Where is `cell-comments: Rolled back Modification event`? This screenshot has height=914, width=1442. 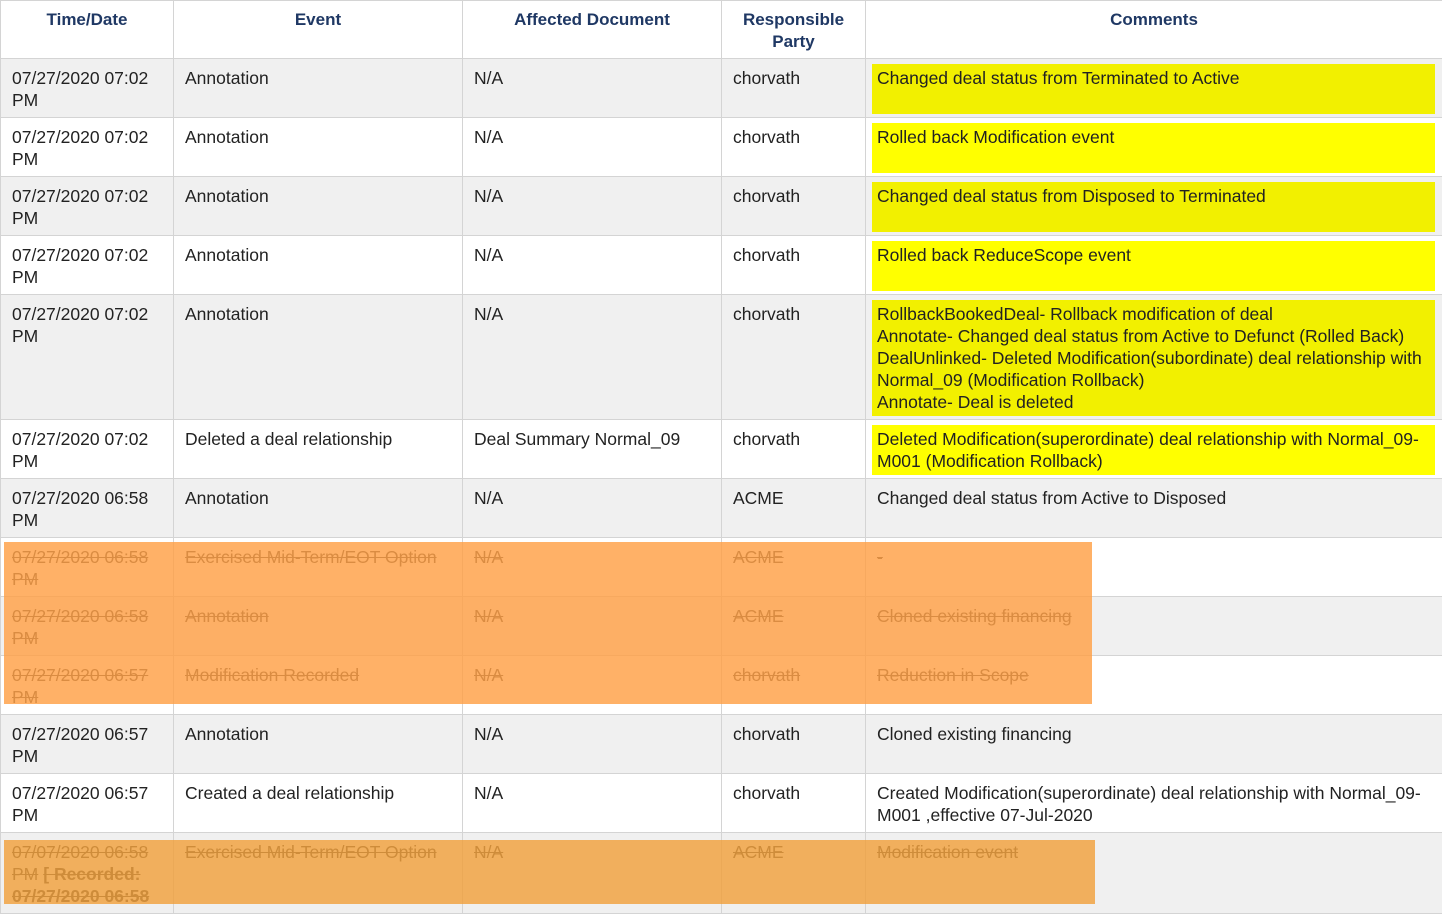
cell-comments: Rolled back Modification event is located at coordinates (1154, 147).